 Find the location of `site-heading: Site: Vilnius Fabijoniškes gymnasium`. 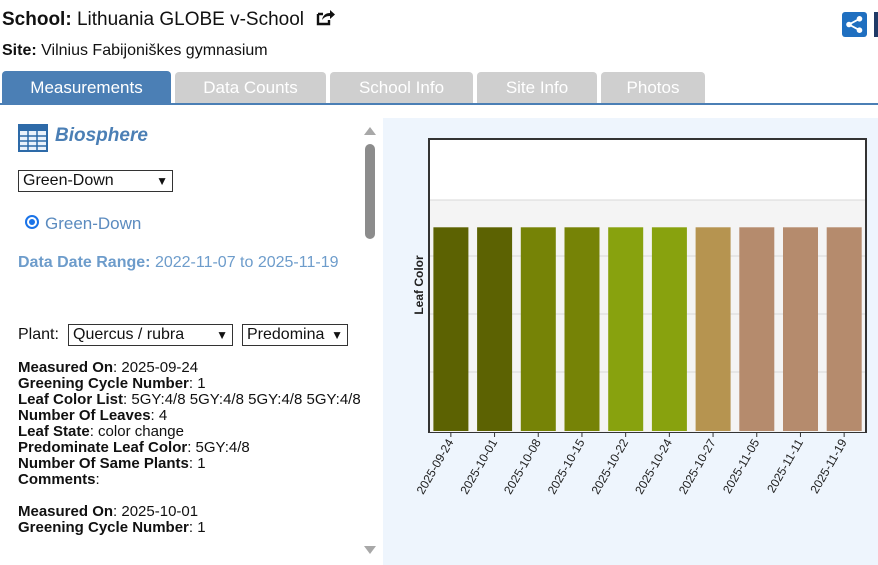

site-heading: Site: Vilnius Fabijoniškes gymnasium is located at coordinates (135, 51).